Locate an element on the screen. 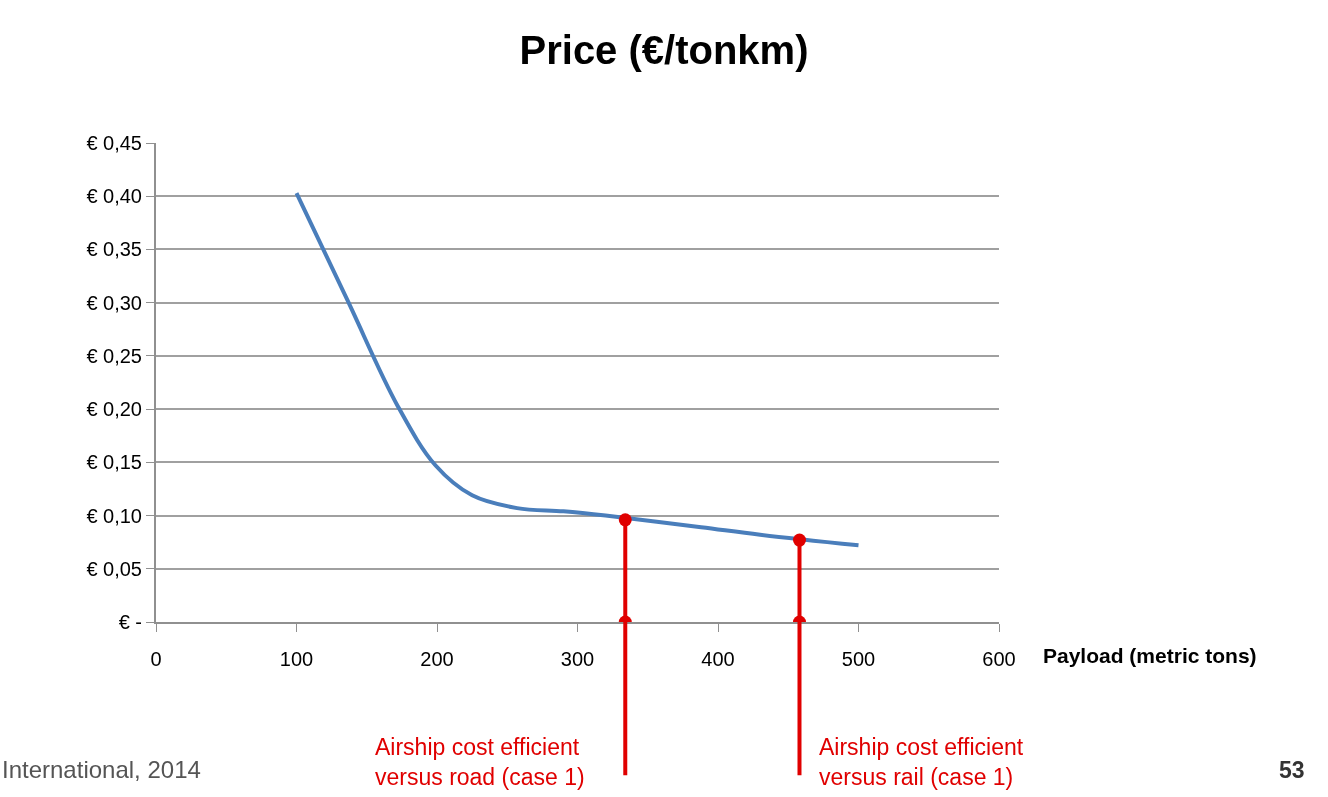 Image resolution: width=1328 pixels, height=797 pixels. ref-line-label: Airship cost efficient versus road (case 1) is located at coordinates (480, 762).